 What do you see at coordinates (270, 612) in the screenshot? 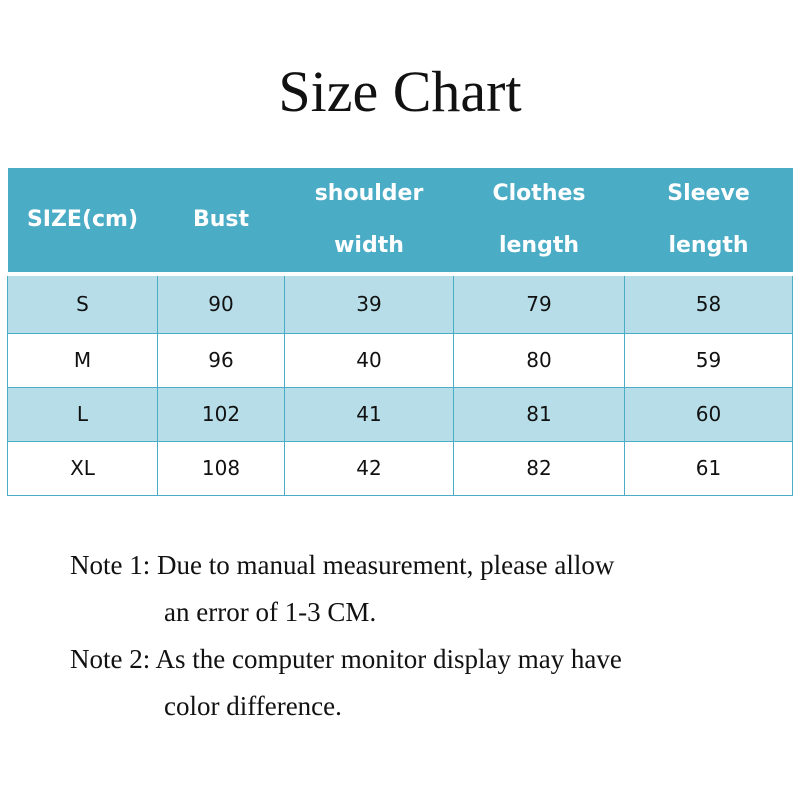
I see `note-text: an error of 1-3 CM.` at bounding box center [270, 612].